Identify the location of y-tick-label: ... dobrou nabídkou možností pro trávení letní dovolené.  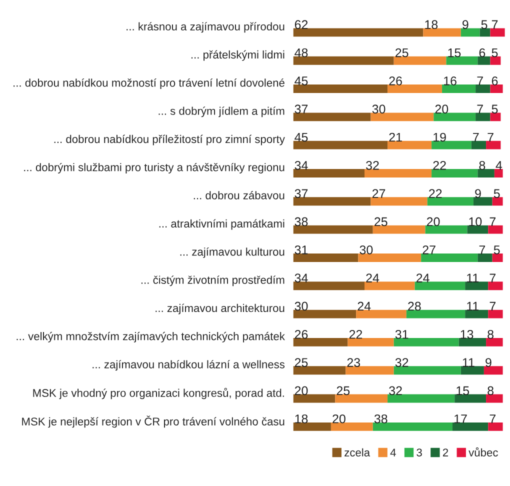
(149, 83).